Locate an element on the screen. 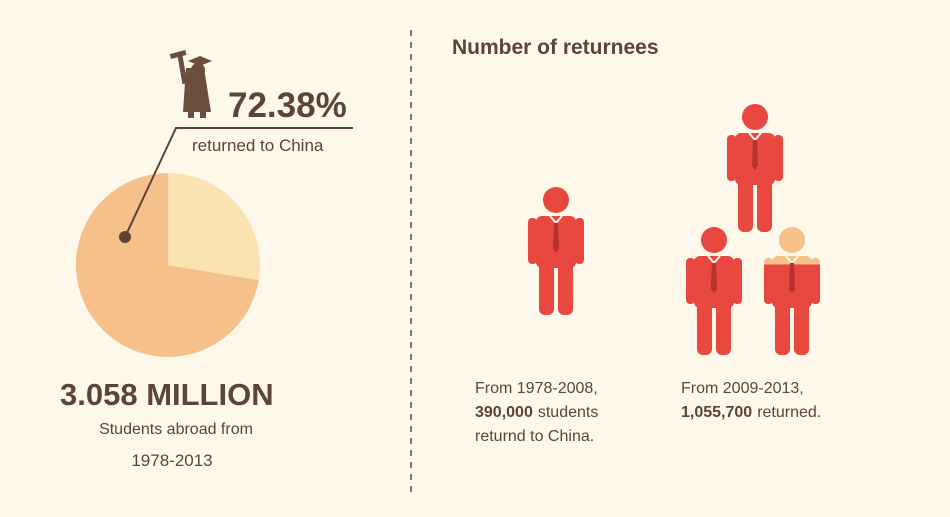 The height and width of the screenshot is (517, 950). group-suffix: returned. is located at coordinates (789, 412).